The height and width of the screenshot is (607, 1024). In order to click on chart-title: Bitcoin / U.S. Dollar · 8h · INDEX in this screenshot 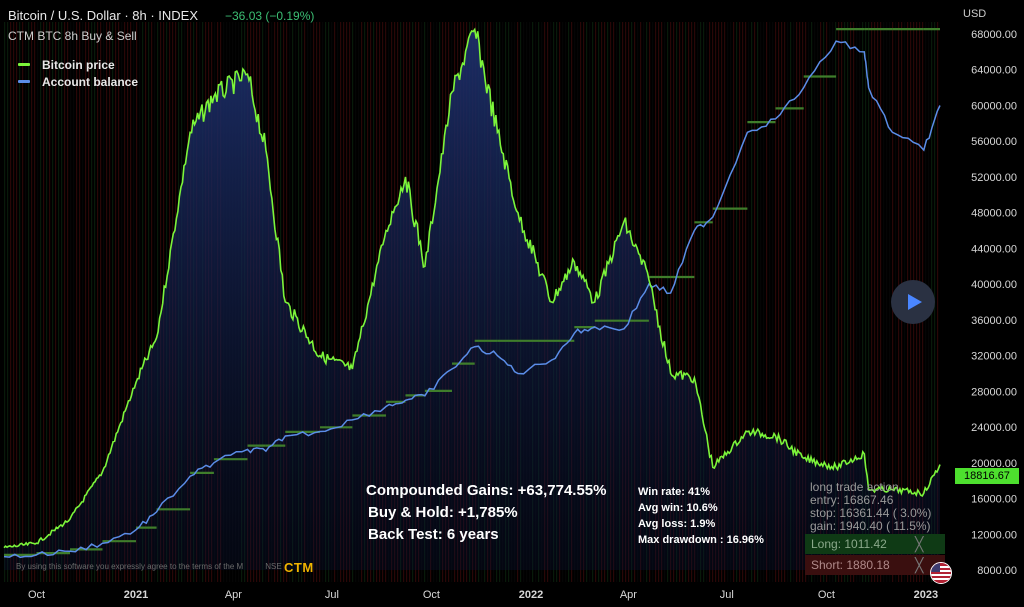, I will do `click(103, 15)`.